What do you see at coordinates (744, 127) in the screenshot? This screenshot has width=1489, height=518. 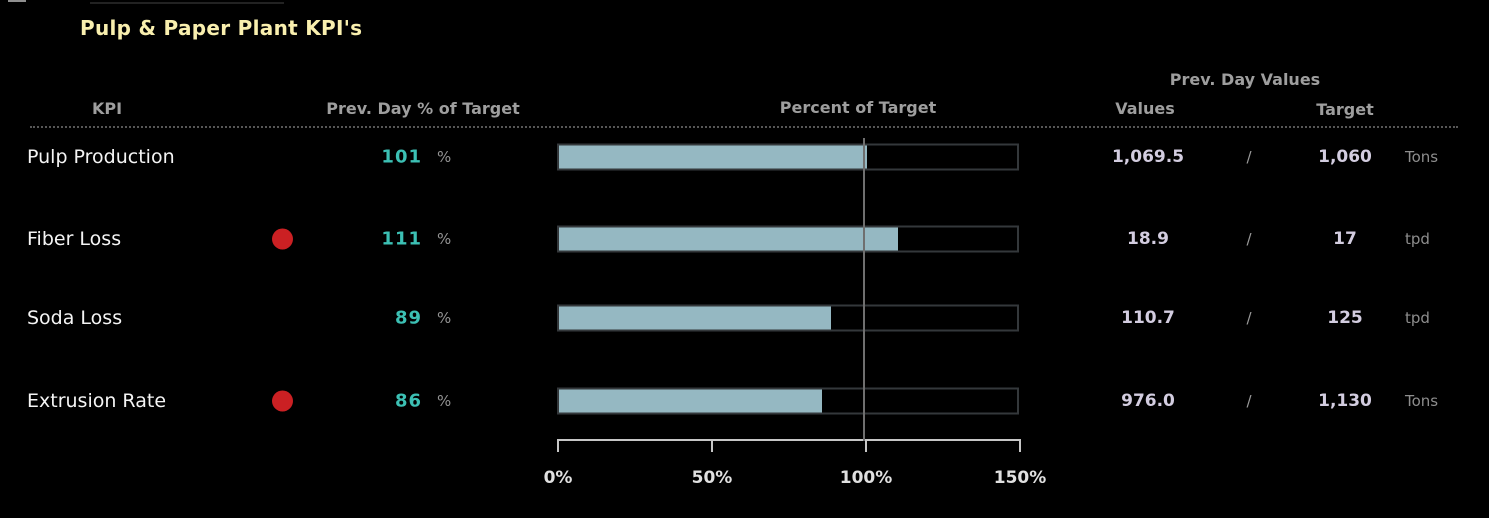 I see `header-separator-line` at bounding box center [744, 127].